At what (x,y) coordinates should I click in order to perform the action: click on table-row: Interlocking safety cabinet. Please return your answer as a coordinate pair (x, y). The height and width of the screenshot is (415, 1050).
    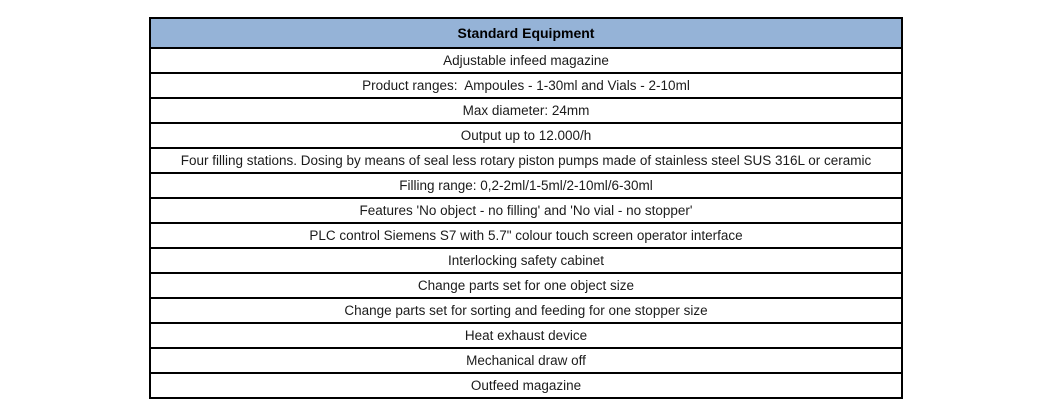
    Looking at the image, I should click on (526, 259).